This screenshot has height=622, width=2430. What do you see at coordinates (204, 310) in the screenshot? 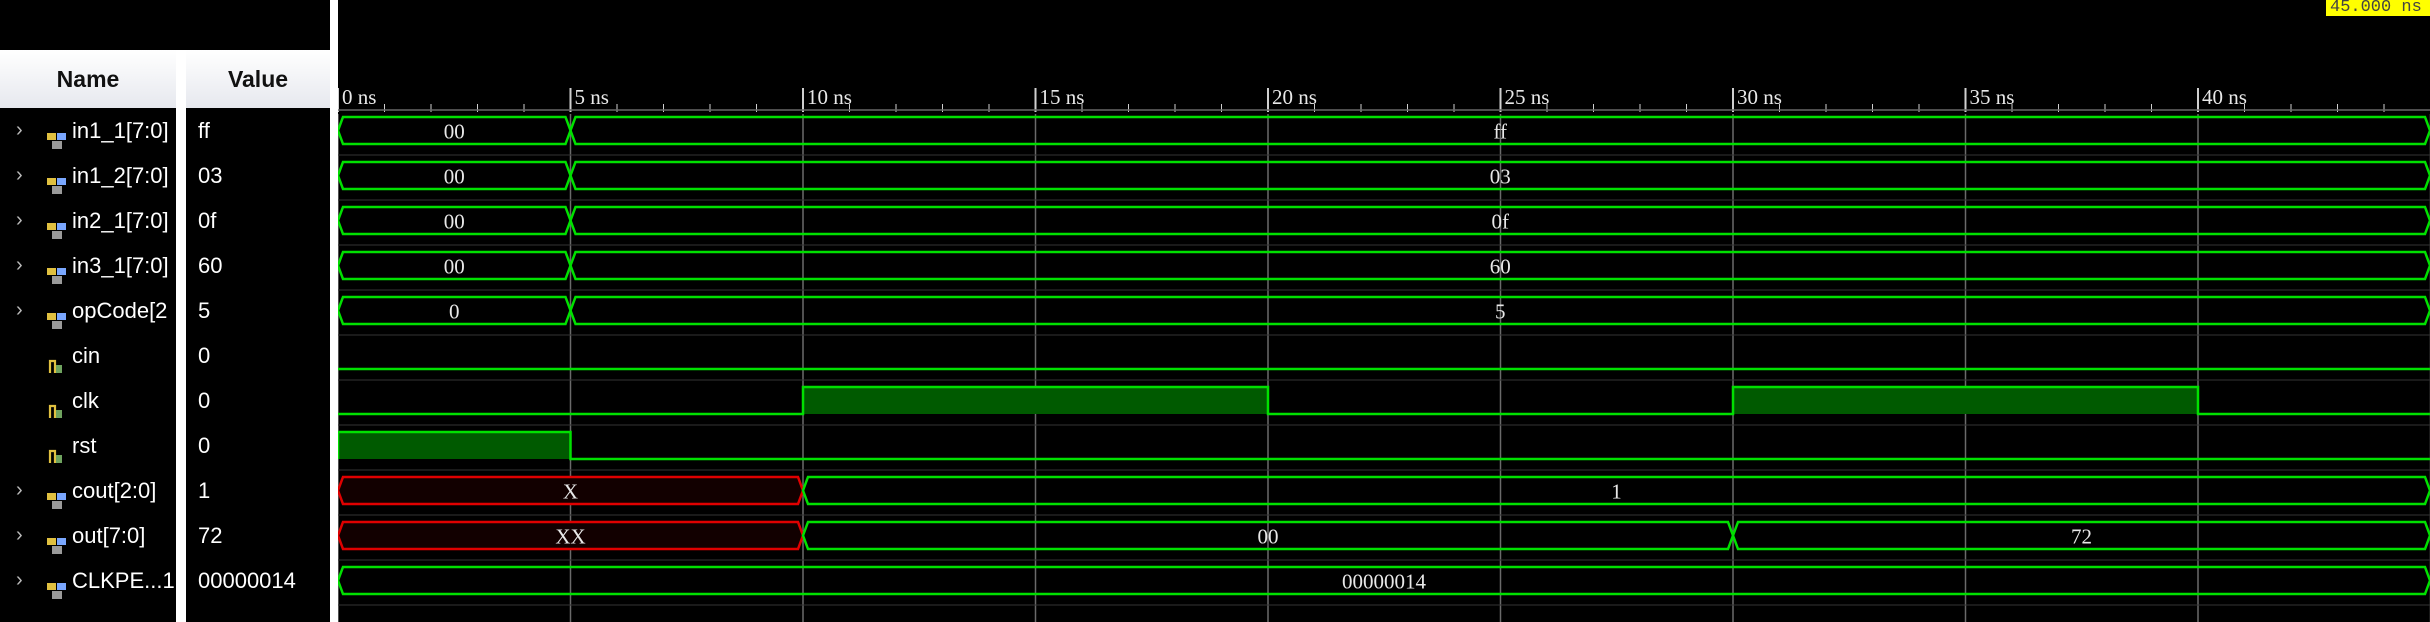
I see `signal-value: 5` at bounding box center [204, 310].